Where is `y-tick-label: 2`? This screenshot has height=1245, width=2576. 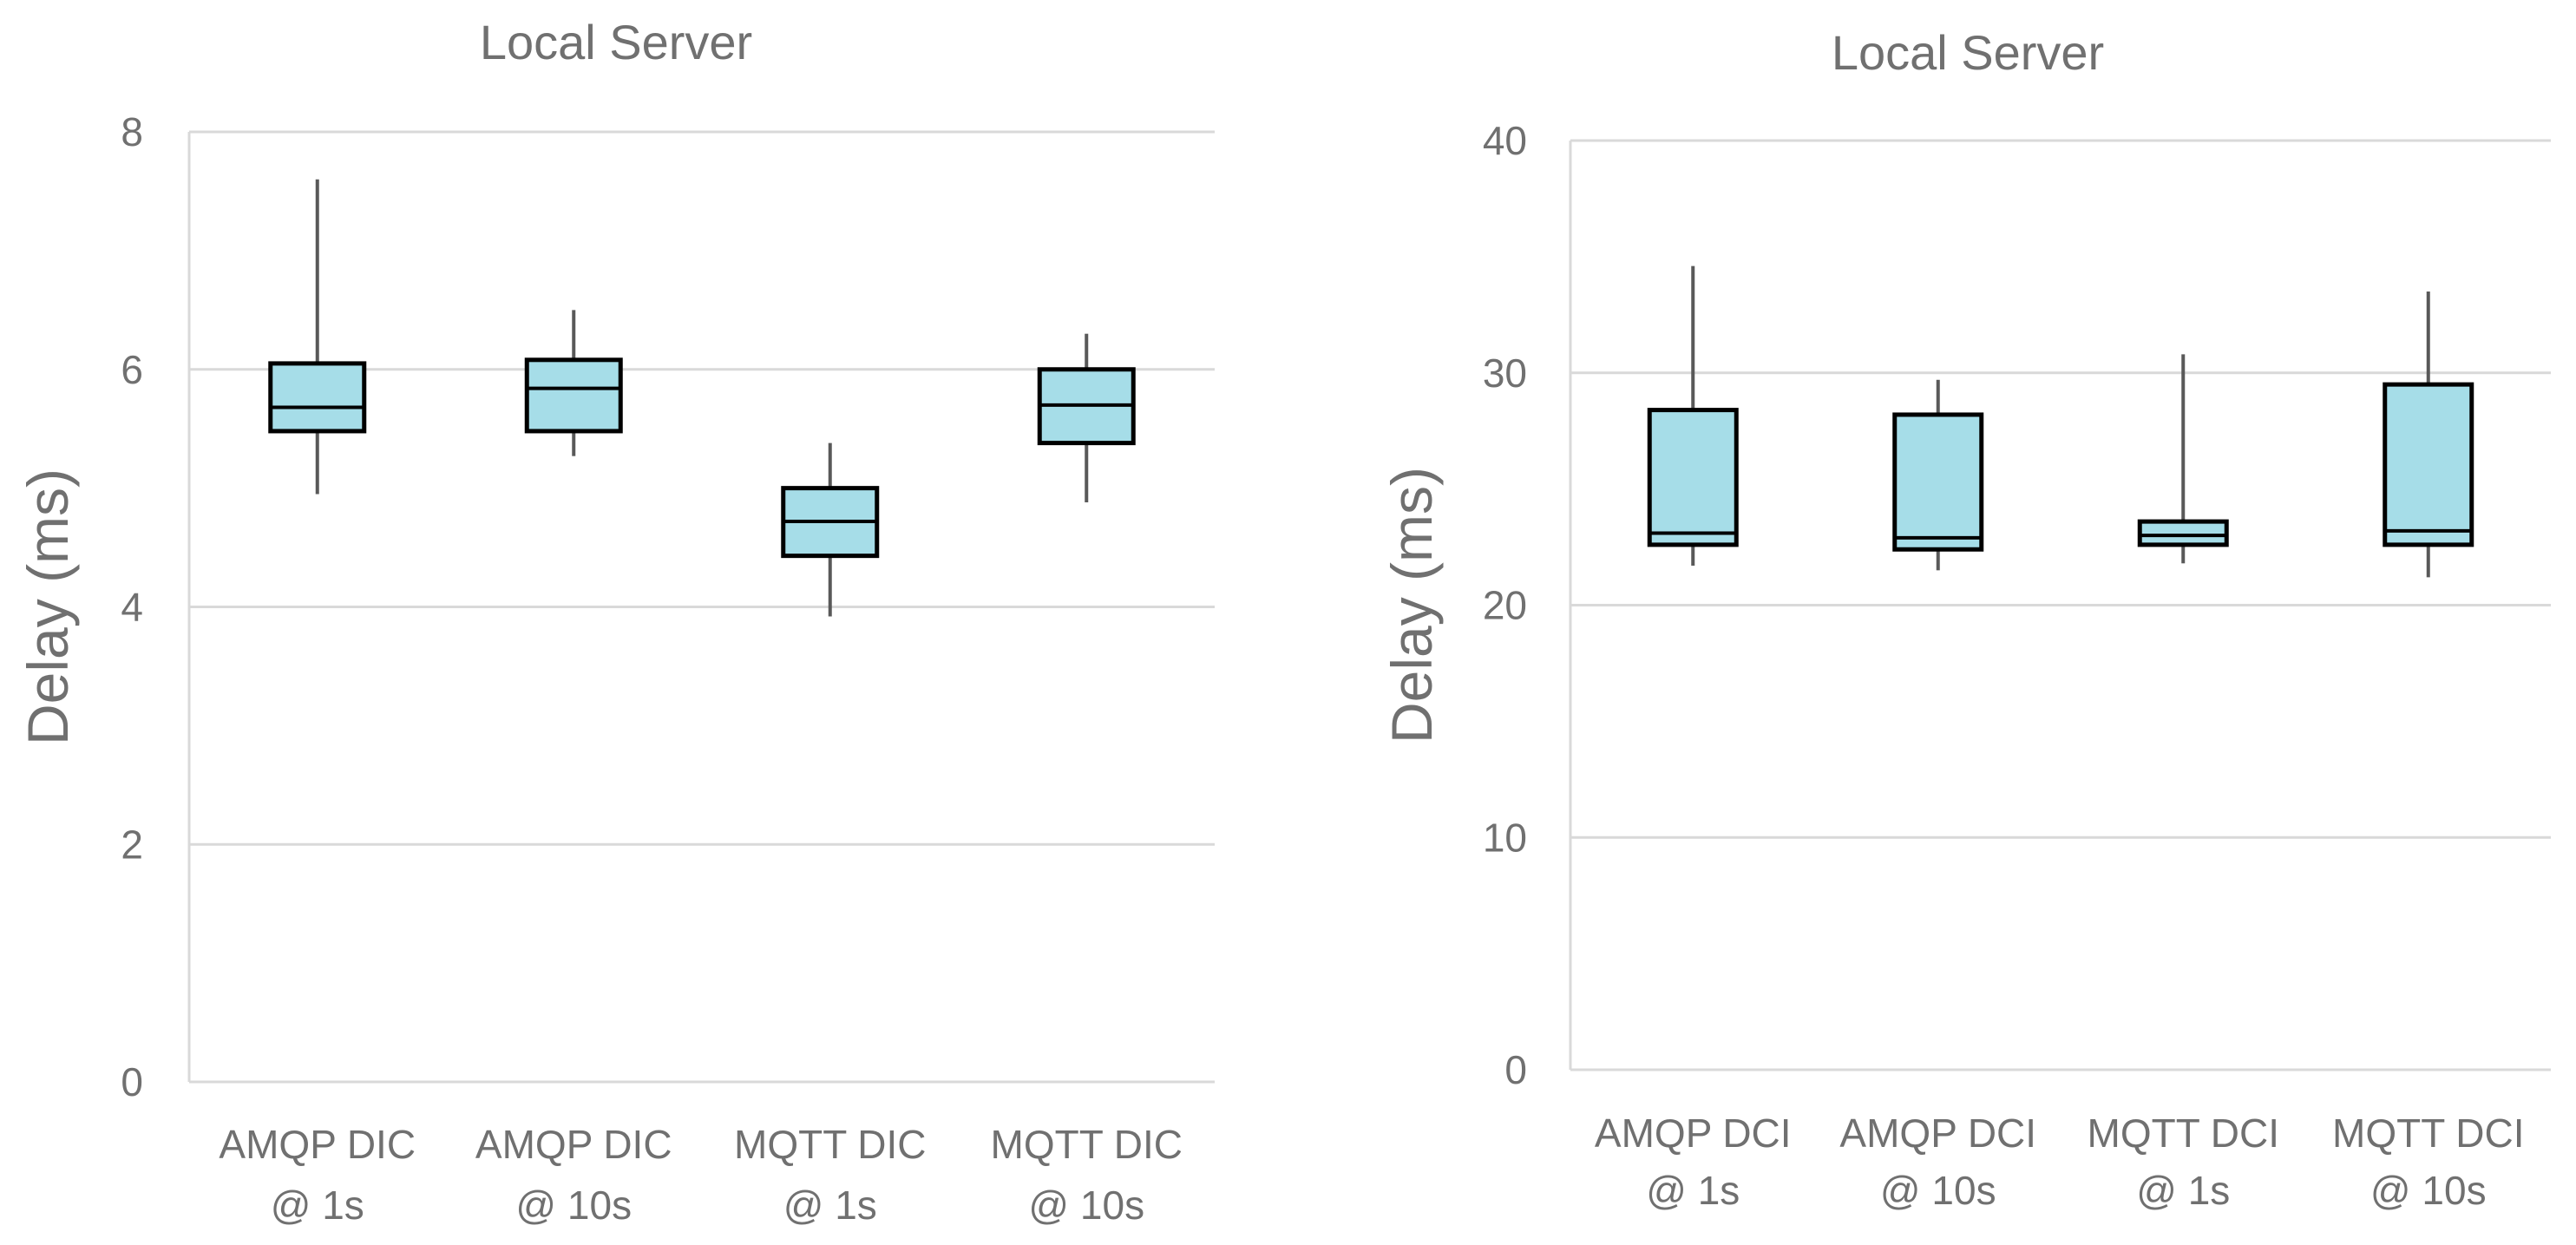
y-tick-label: 2 is located at coordinates (132, 844).